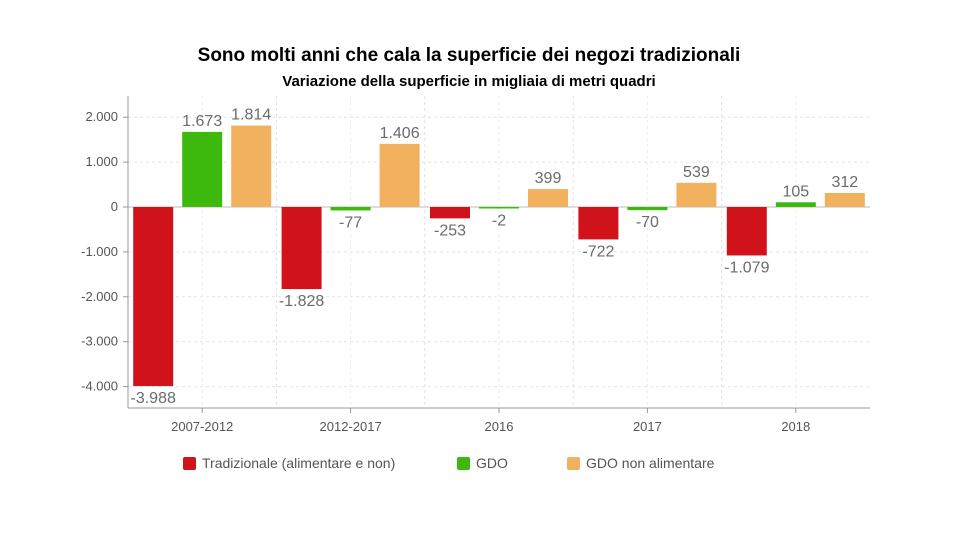  I want to click on data-label: -3.988, so click(153, 398).